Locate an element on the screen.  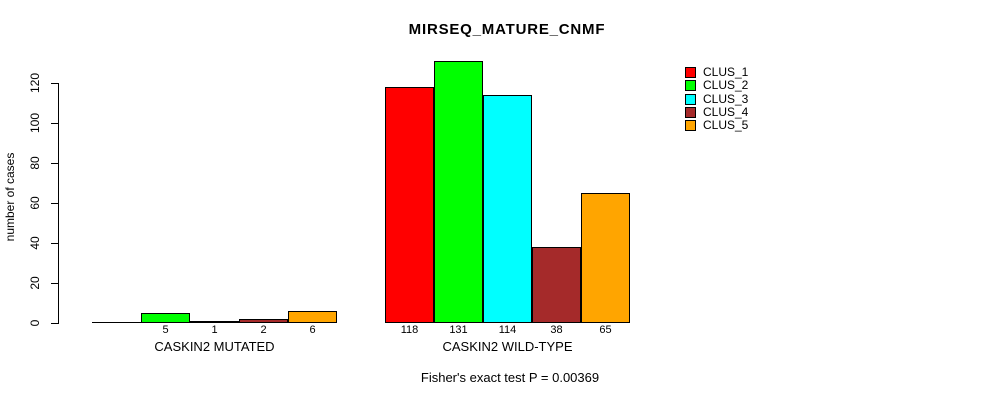
legend-item-clus_4: CLUS_4 is located at coordinates (717, 111).